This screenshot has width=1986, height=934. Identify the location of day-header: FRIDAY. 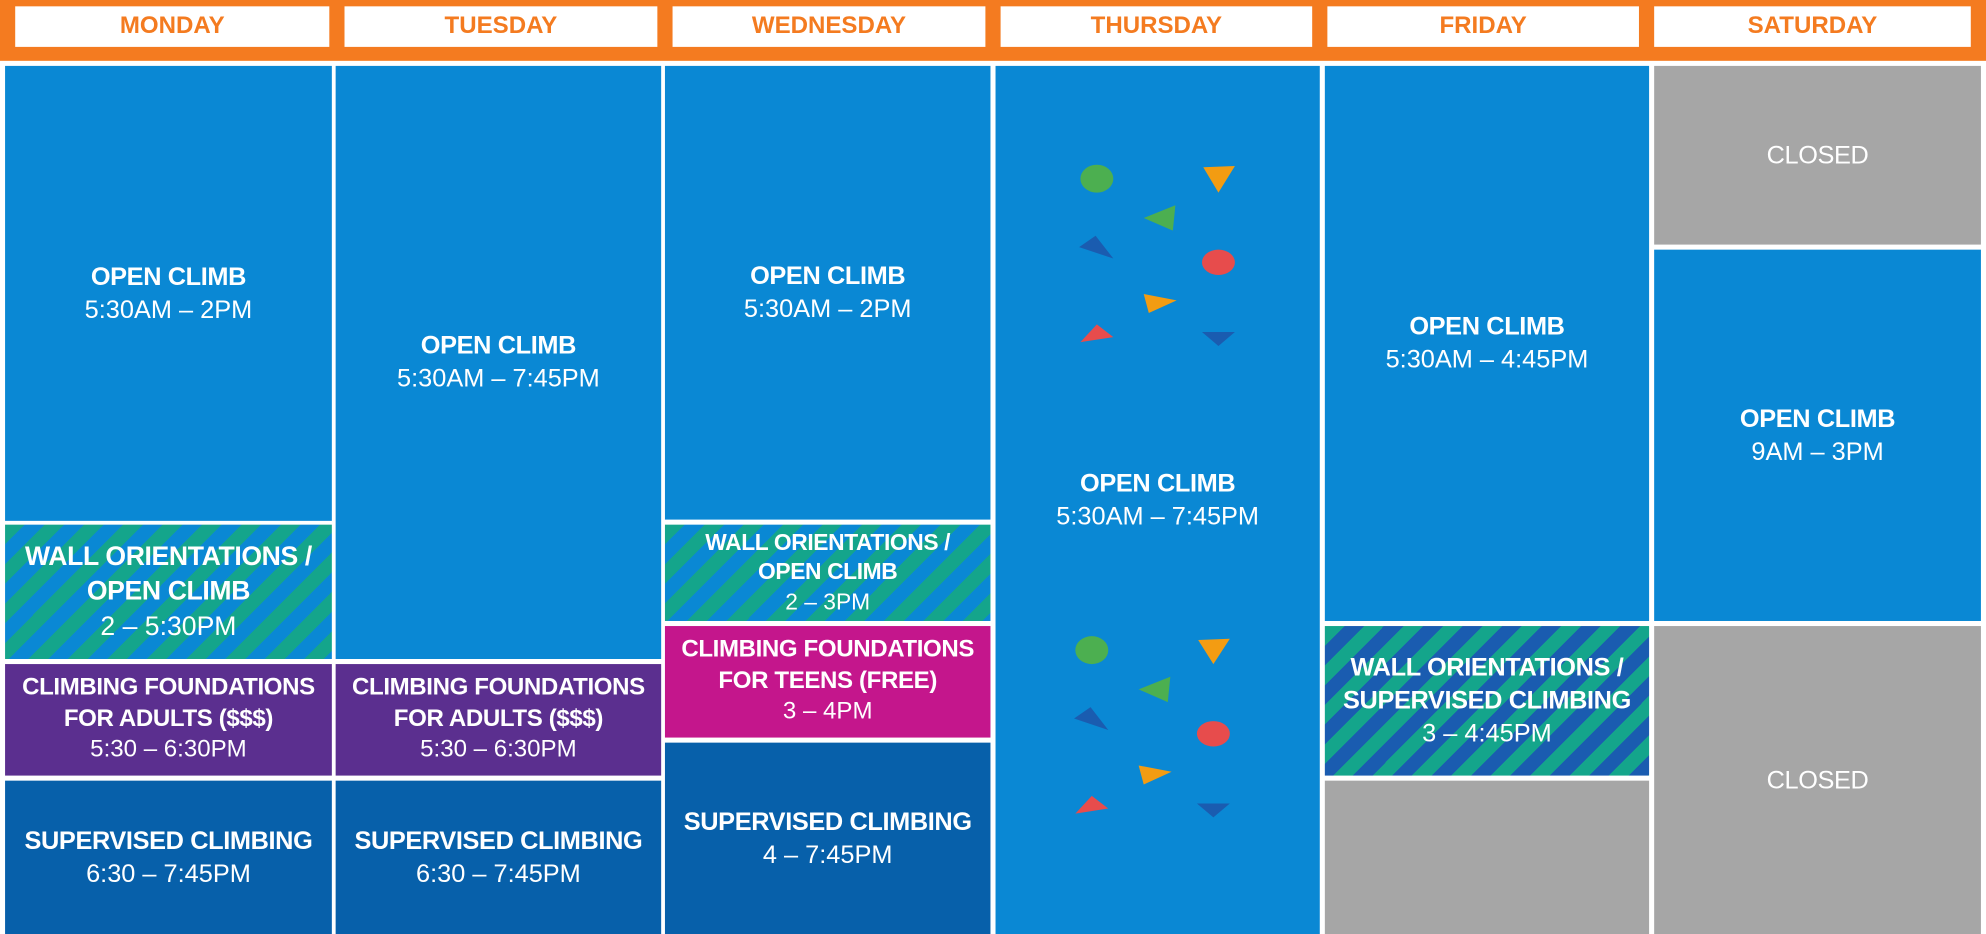
(1483, 26).